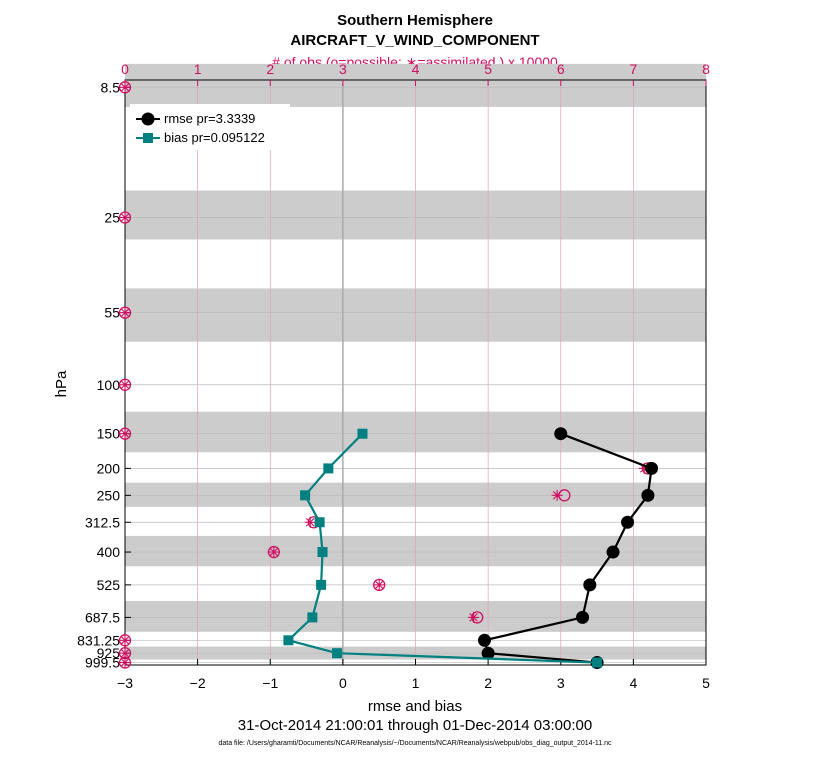 This screenshot has width=830, height=760. Describe the element at coordinates (125, 69) in the screenshot. I see `top-tick-label-0: 0` at that location.